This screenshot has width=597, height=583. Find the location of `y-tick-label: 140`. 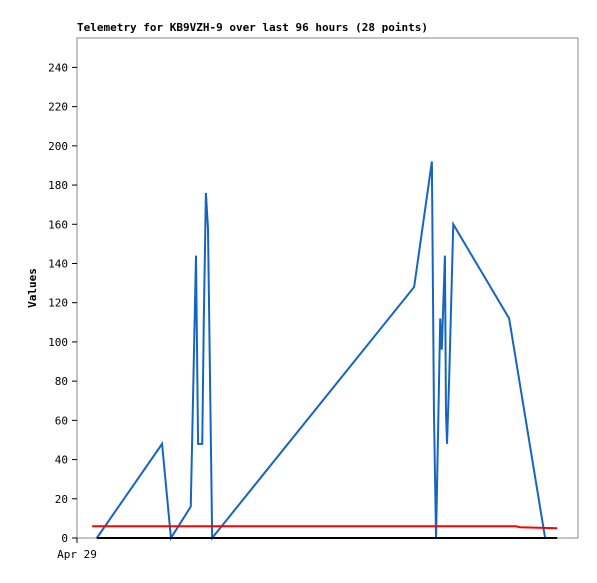

y-tick-label: 140 is located at coordinates (58, 263).